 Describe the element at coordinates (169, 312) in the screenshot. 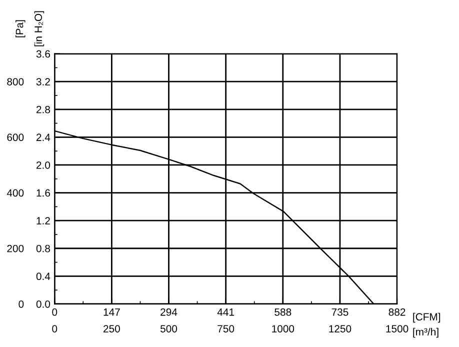

I see `x2-tick-label: 294` at that location.